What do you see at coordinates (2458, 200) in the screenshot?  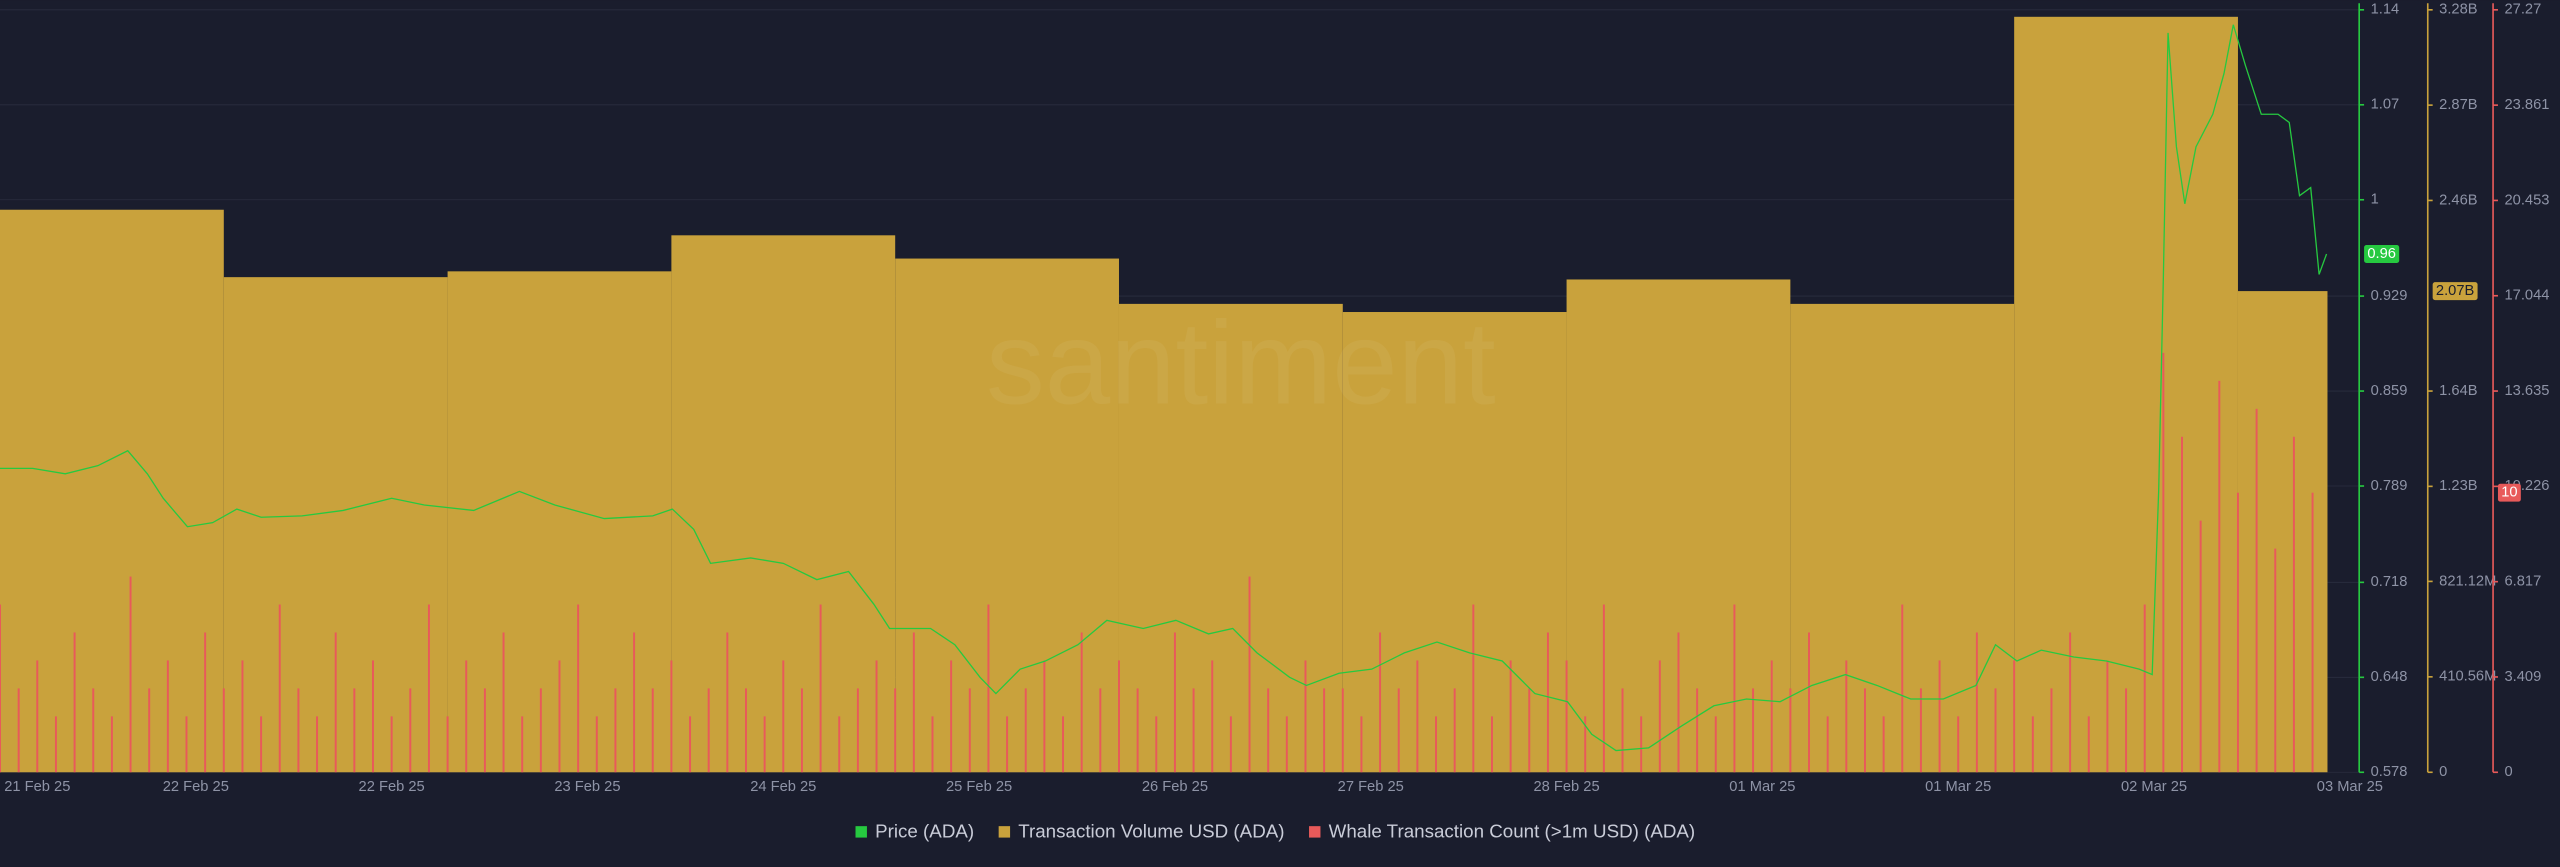 I see `y2-tick-label: 2.46B` at bounding box center [2458, 200].